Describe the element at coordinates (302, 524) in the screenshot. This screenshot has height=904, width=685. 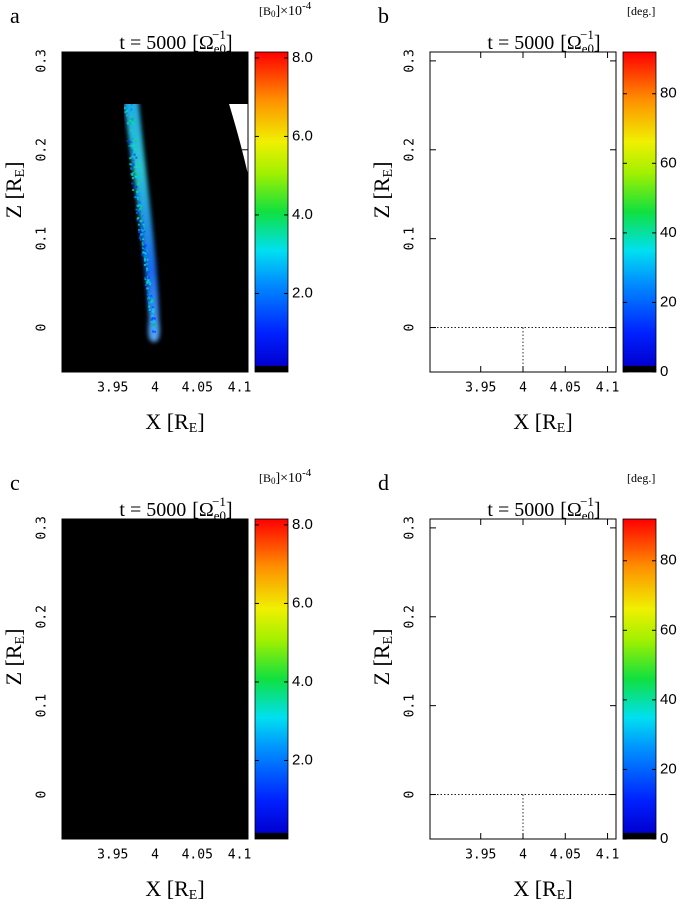
I see `colorbar-tick-label: 8.0` at that location.